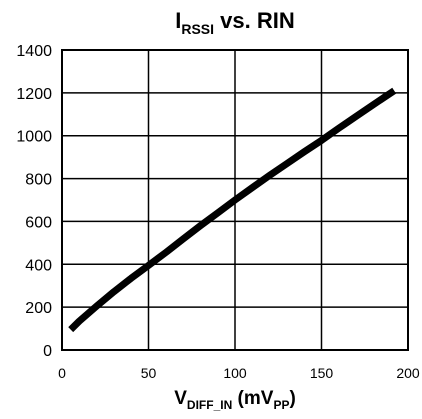 The height and width of the screenshot is (419, 422). Describe the element at coordinates (34, 137) in the screenshot. I see `y-tick-label: 1000` at that location.